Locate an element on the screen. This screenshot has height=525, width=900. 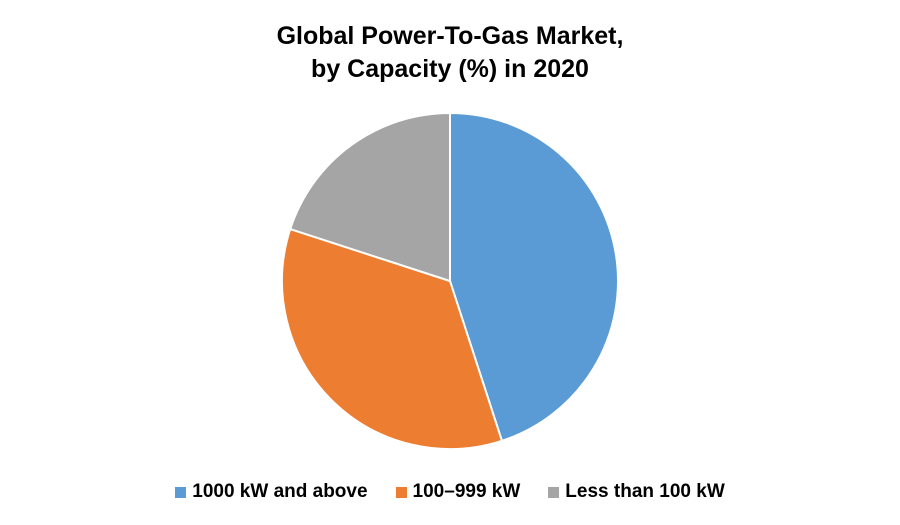
legend-item-100-999kw: 100–999 kW is located at coordinates (458, 492).